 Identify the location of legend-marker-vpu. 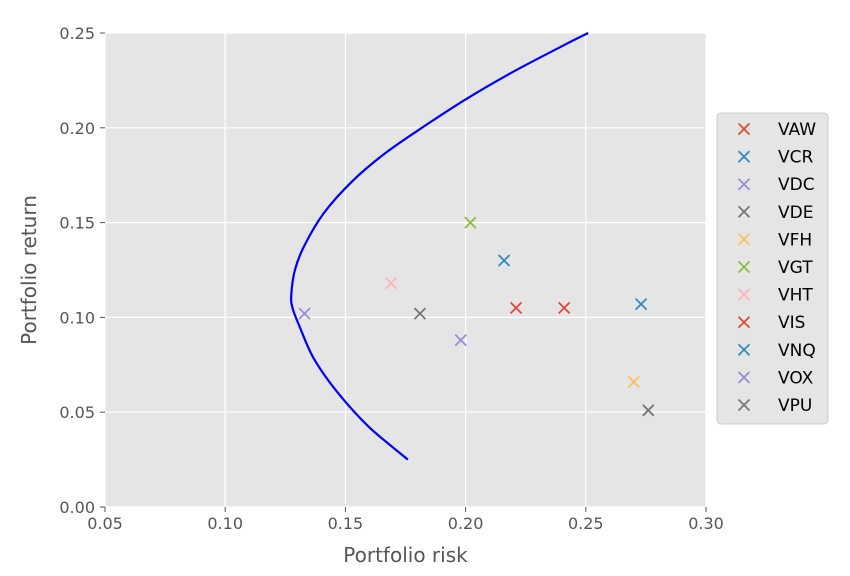
(744, 405).